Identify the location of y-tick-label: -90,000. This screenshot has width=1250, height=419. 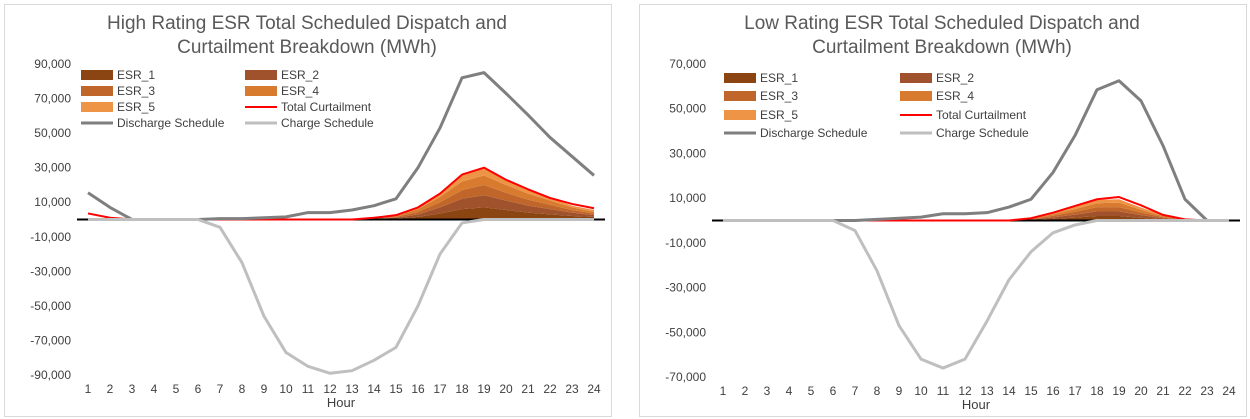
(50, 375).